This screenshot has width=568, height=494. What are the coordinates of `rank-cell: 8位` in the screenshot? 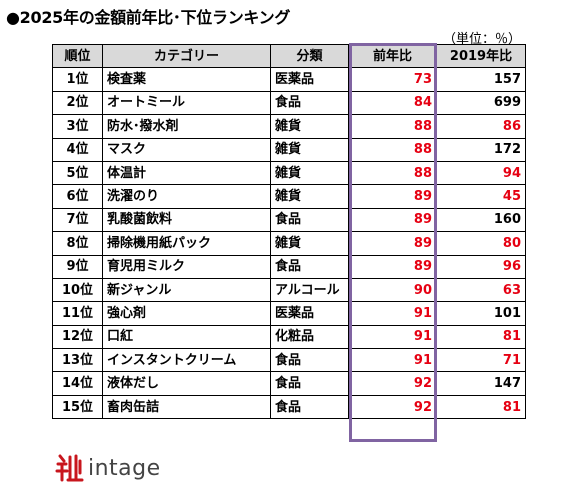 It's located at (77, 243).